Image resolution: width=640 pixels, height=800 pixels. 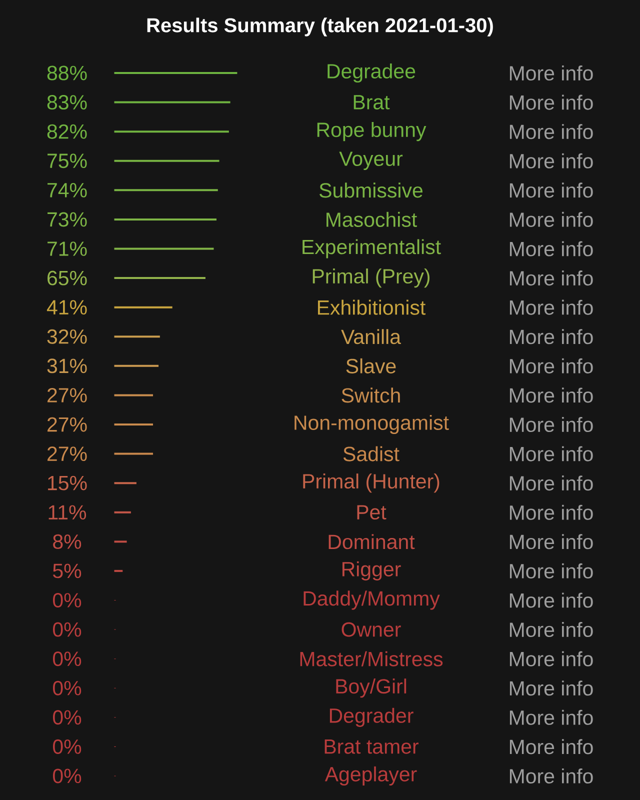 I want to click on data-label: 5%, so click(x=67, y=571).